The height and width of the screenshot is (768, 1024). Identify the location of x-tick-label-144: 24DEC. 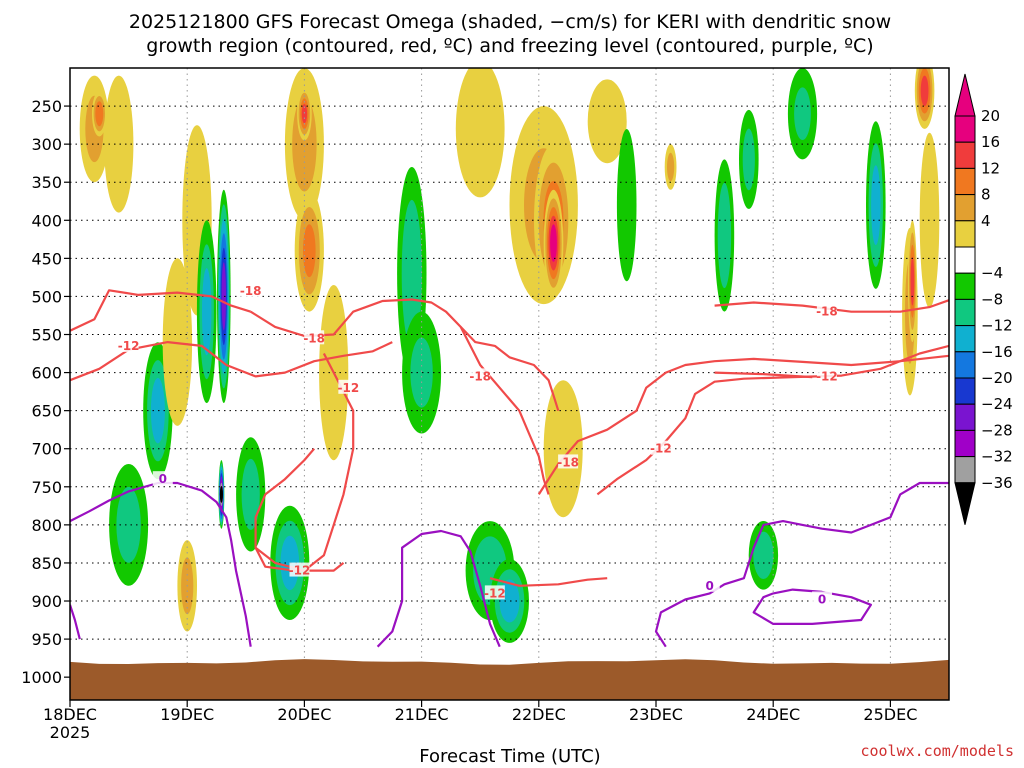
(773, 714).